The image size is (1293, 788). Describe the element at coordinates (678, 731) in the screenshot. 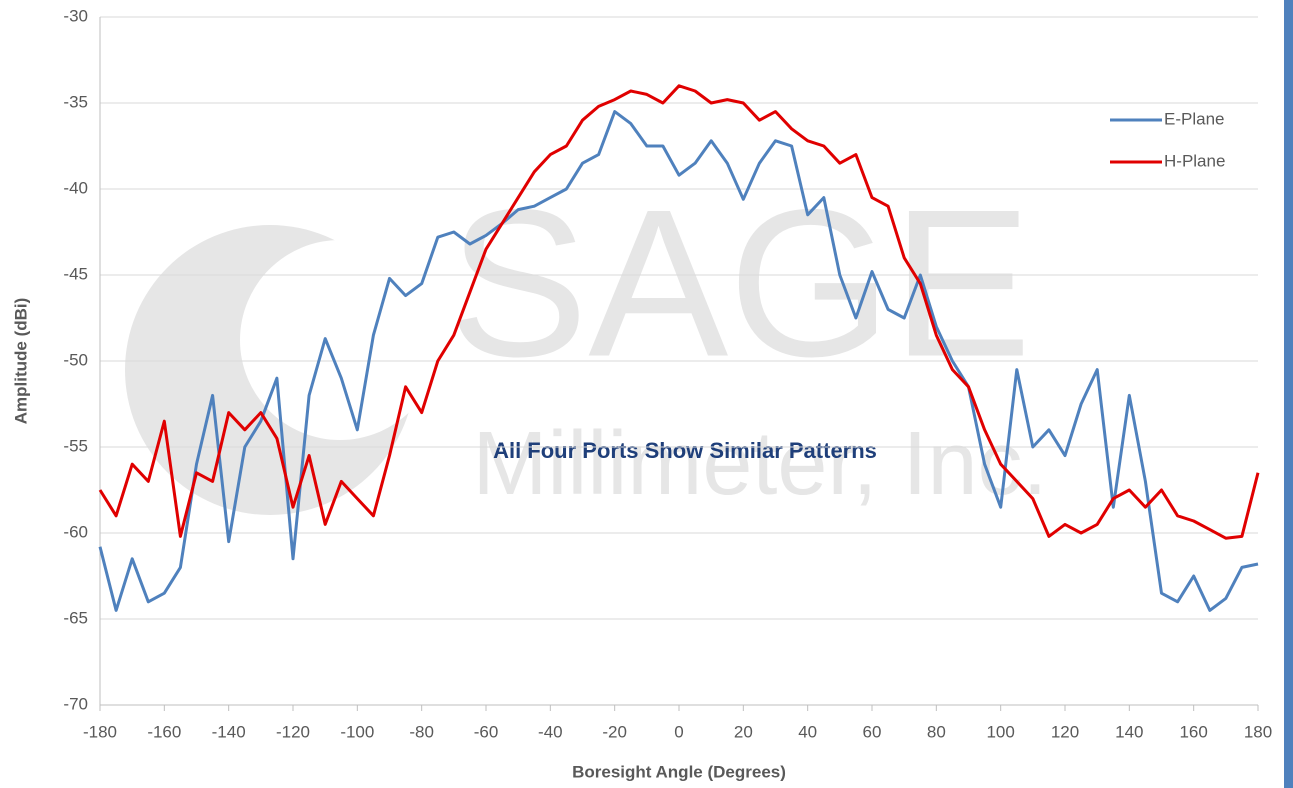

I see `x-tick-label: 0` at that location.